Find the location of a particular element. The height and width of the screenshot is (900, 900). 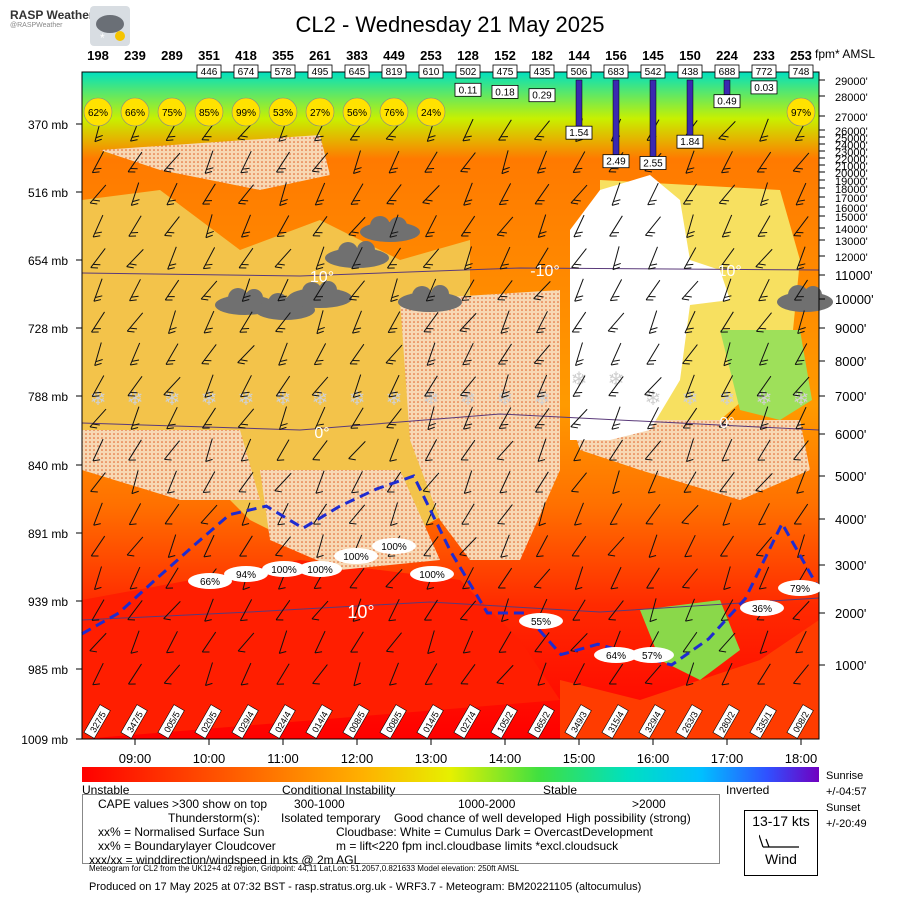

sun-percent: 56% is located at coordinates (357, 113).